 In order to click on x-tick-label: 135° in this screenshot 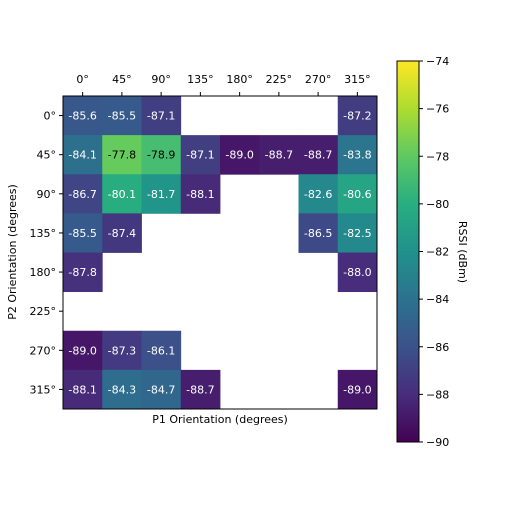, I will do `click(200, 79)`.